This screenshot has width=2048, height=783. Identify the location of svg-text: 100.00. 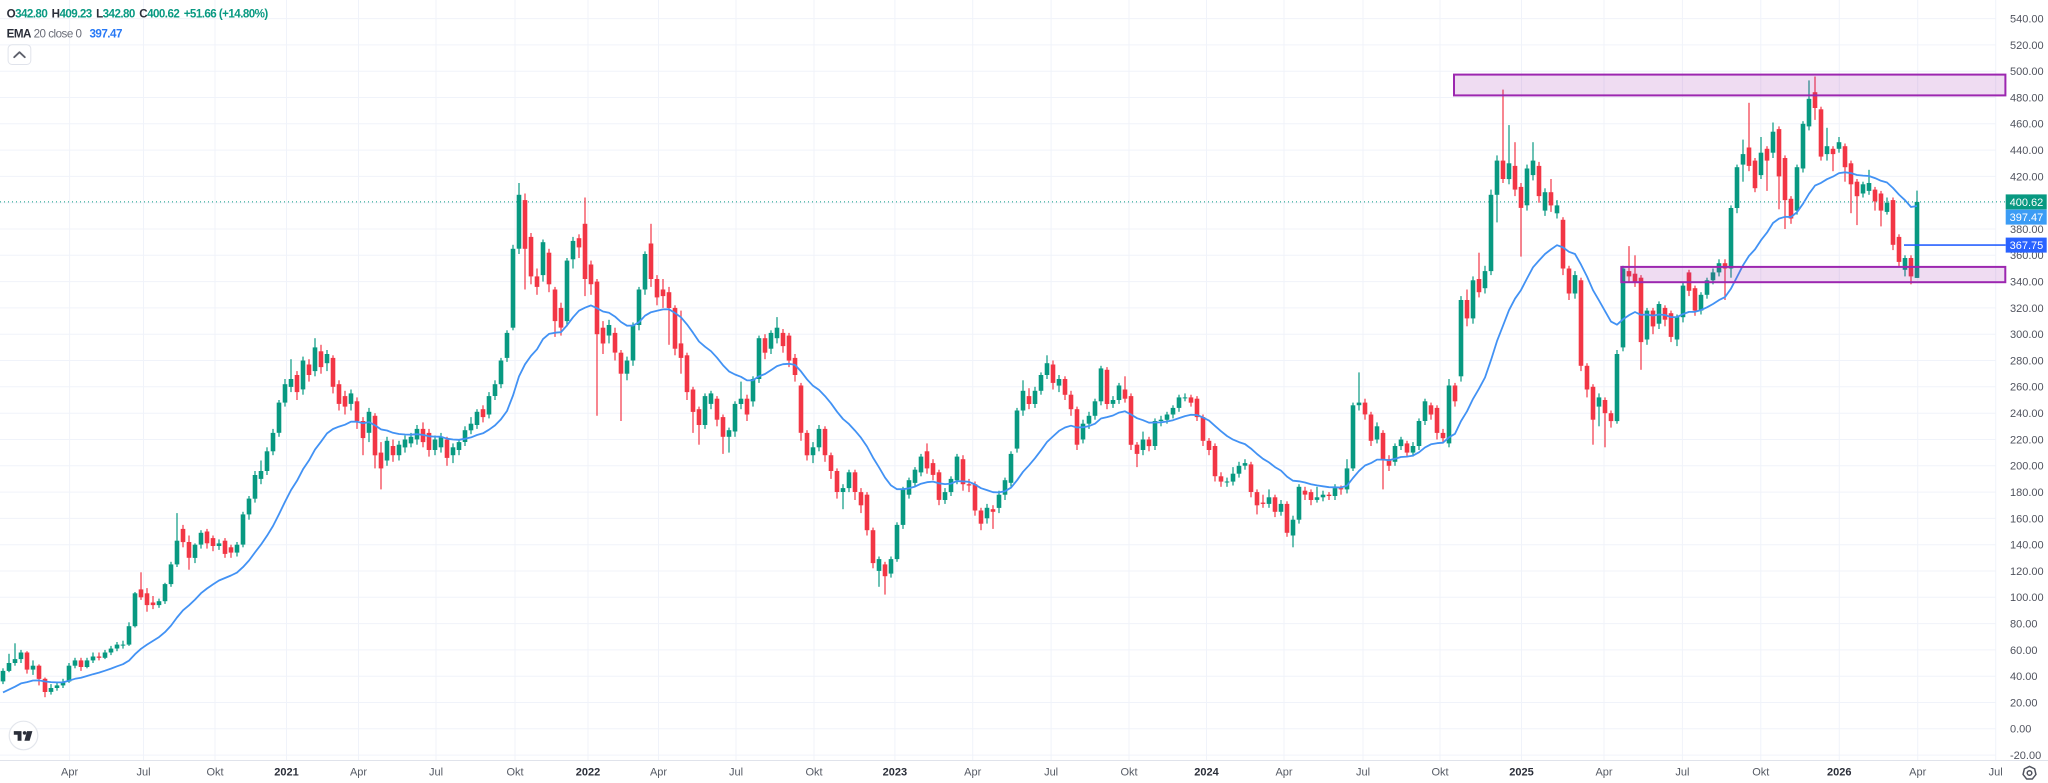
(2027, 598).